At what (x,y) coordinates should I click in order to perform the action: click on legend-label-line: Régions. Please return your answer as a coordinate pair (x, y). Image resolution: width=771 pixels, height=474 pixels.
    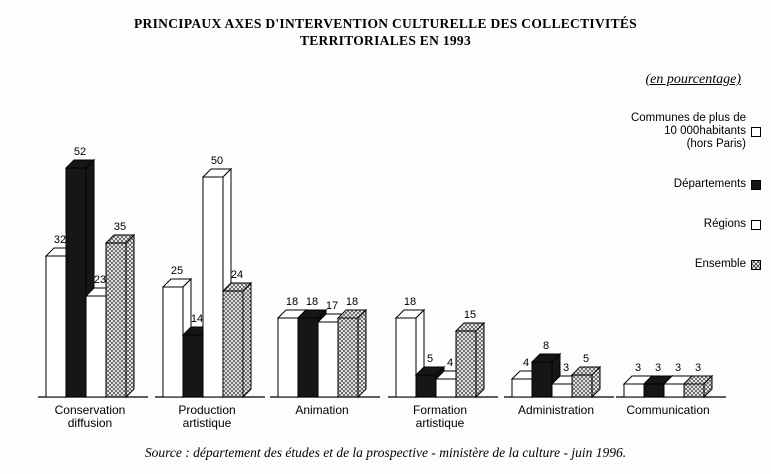
    Looking at the image, I should click on (724, 224).